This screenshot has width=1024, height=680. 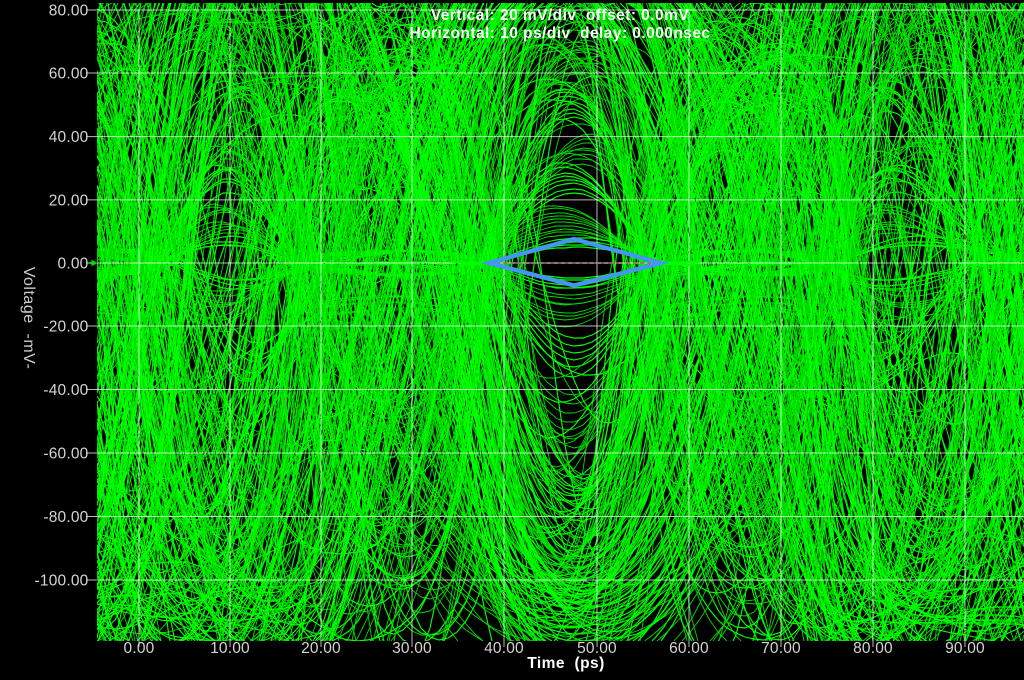 What do you see at coordinates (597, 648) in the screenshot?
I see `svg-text: 50.00` at bounding box center [597, 648].